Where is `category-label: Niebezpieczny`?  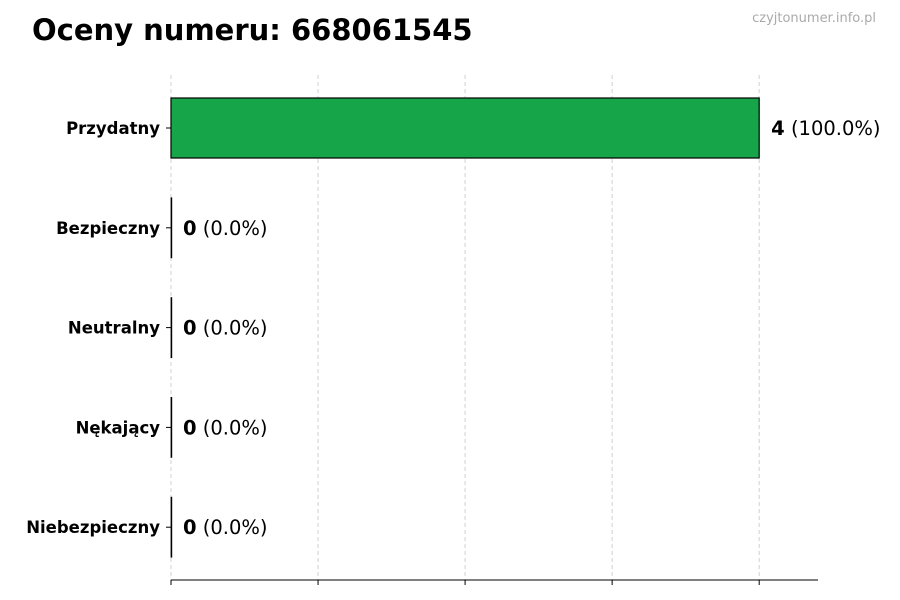 category-label: Niebezpieczny is located at coordinates (93, 527).